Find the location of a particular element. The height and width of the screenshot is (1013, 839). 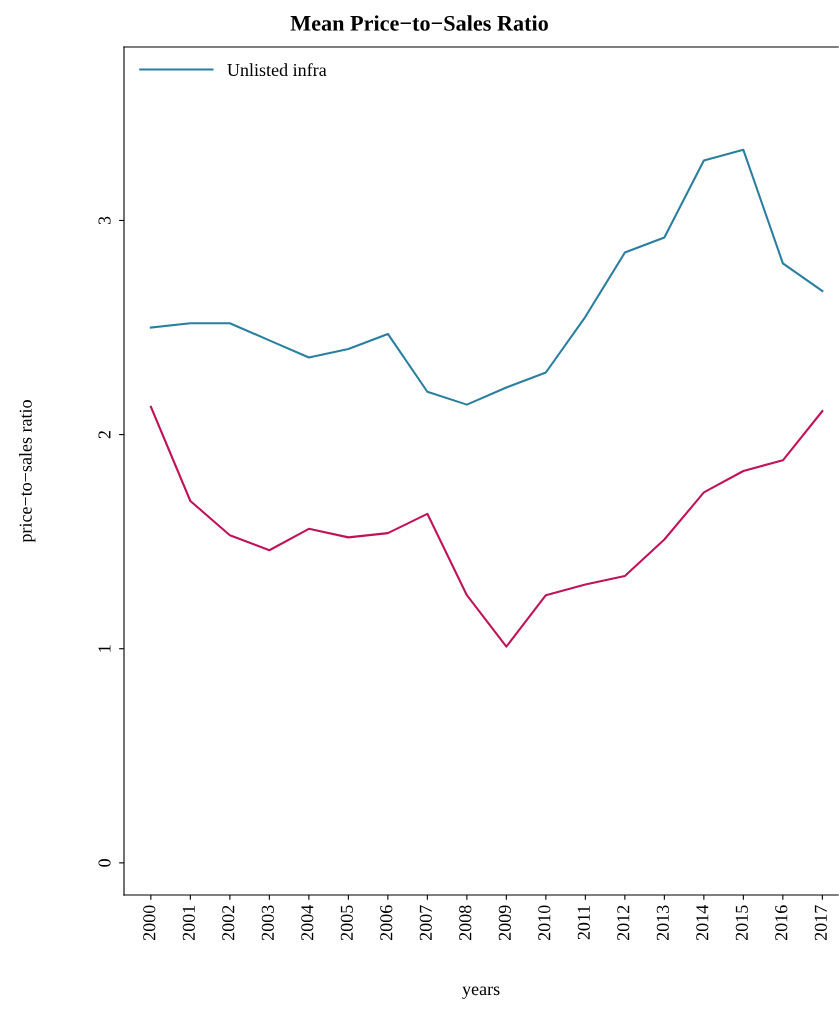

y-tick-label: 3 is located at coordinates (104, 220).